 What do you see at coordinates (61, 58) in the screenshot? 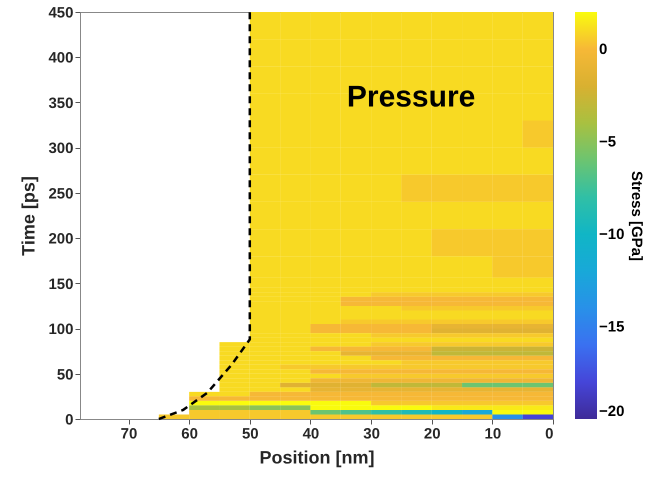
I see `y-tick-label: 400` at bounding box center [61, 58].